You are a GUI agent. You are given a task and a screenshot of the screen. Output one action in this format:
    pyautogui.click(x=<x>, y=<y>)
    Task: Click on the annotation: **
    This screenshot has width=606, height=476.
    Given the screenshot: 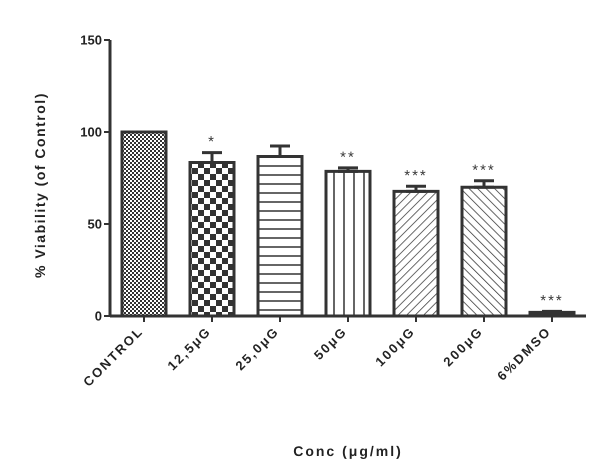 What is the action you would take?
    pyautogui.click(x=348, y=157)
    